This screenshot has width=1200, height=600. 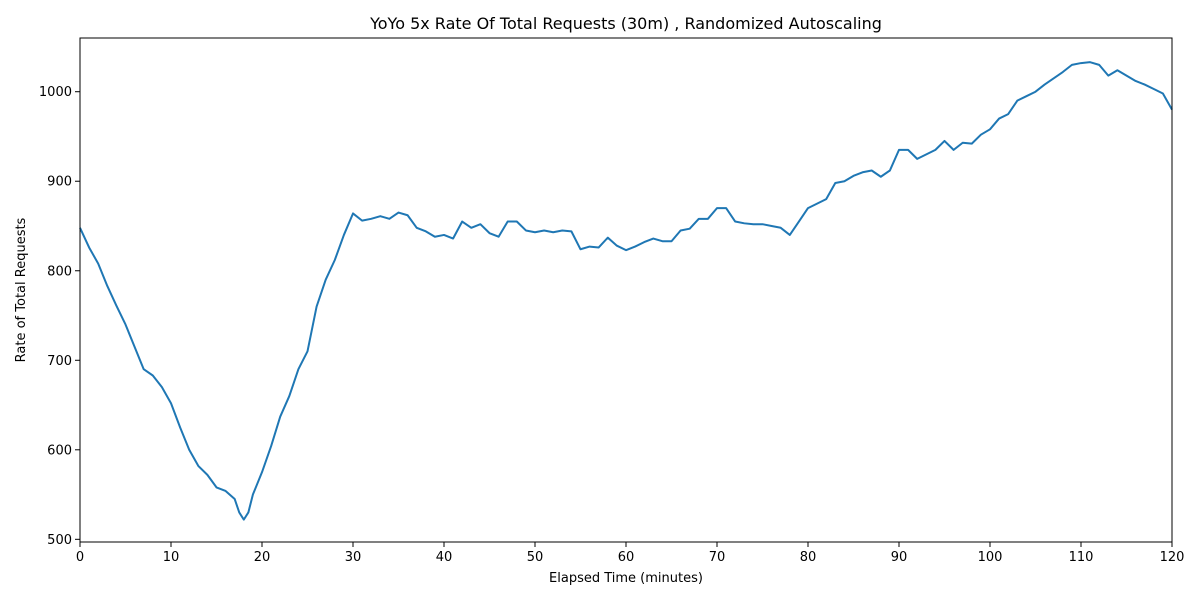 What do you see at coordinates (59, 182) in the screenshot?
I see `y-tick-label: 900` at bounding box center [59, 182].